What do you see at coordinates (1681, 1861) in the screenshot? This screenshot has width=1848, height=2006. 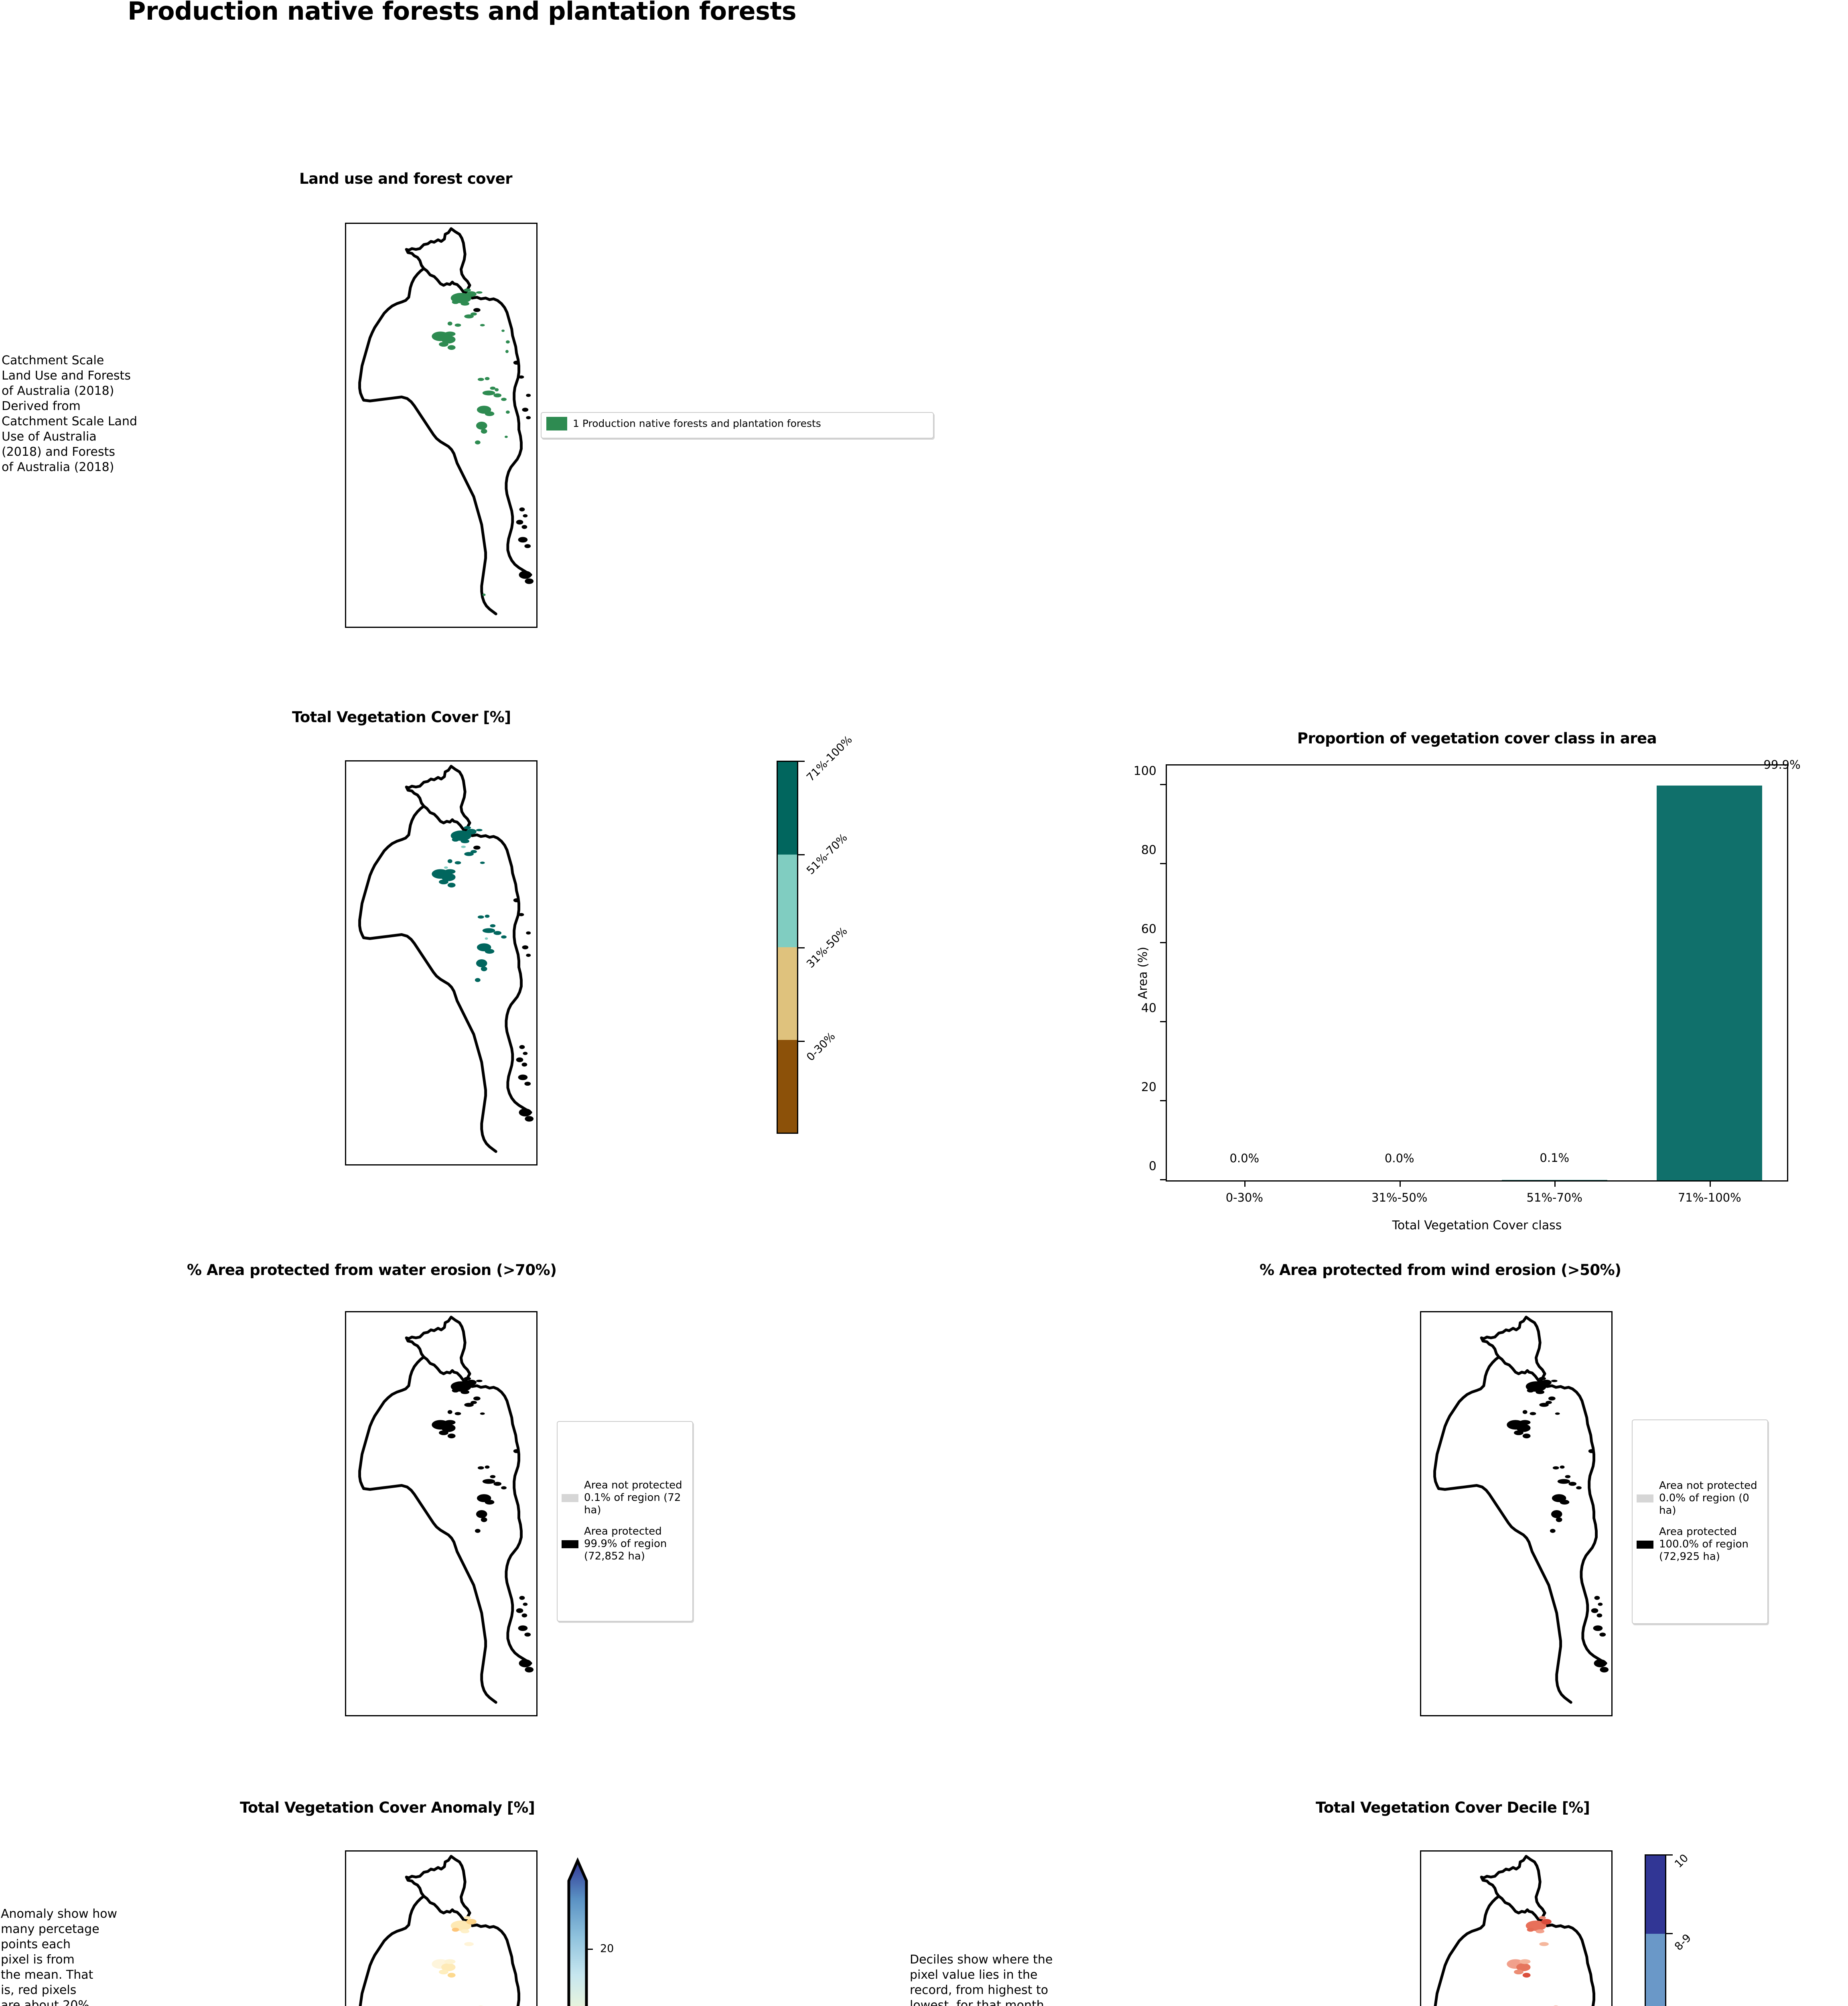 I see `colorbar-label: 10` at bounding box center [1681, 1861].